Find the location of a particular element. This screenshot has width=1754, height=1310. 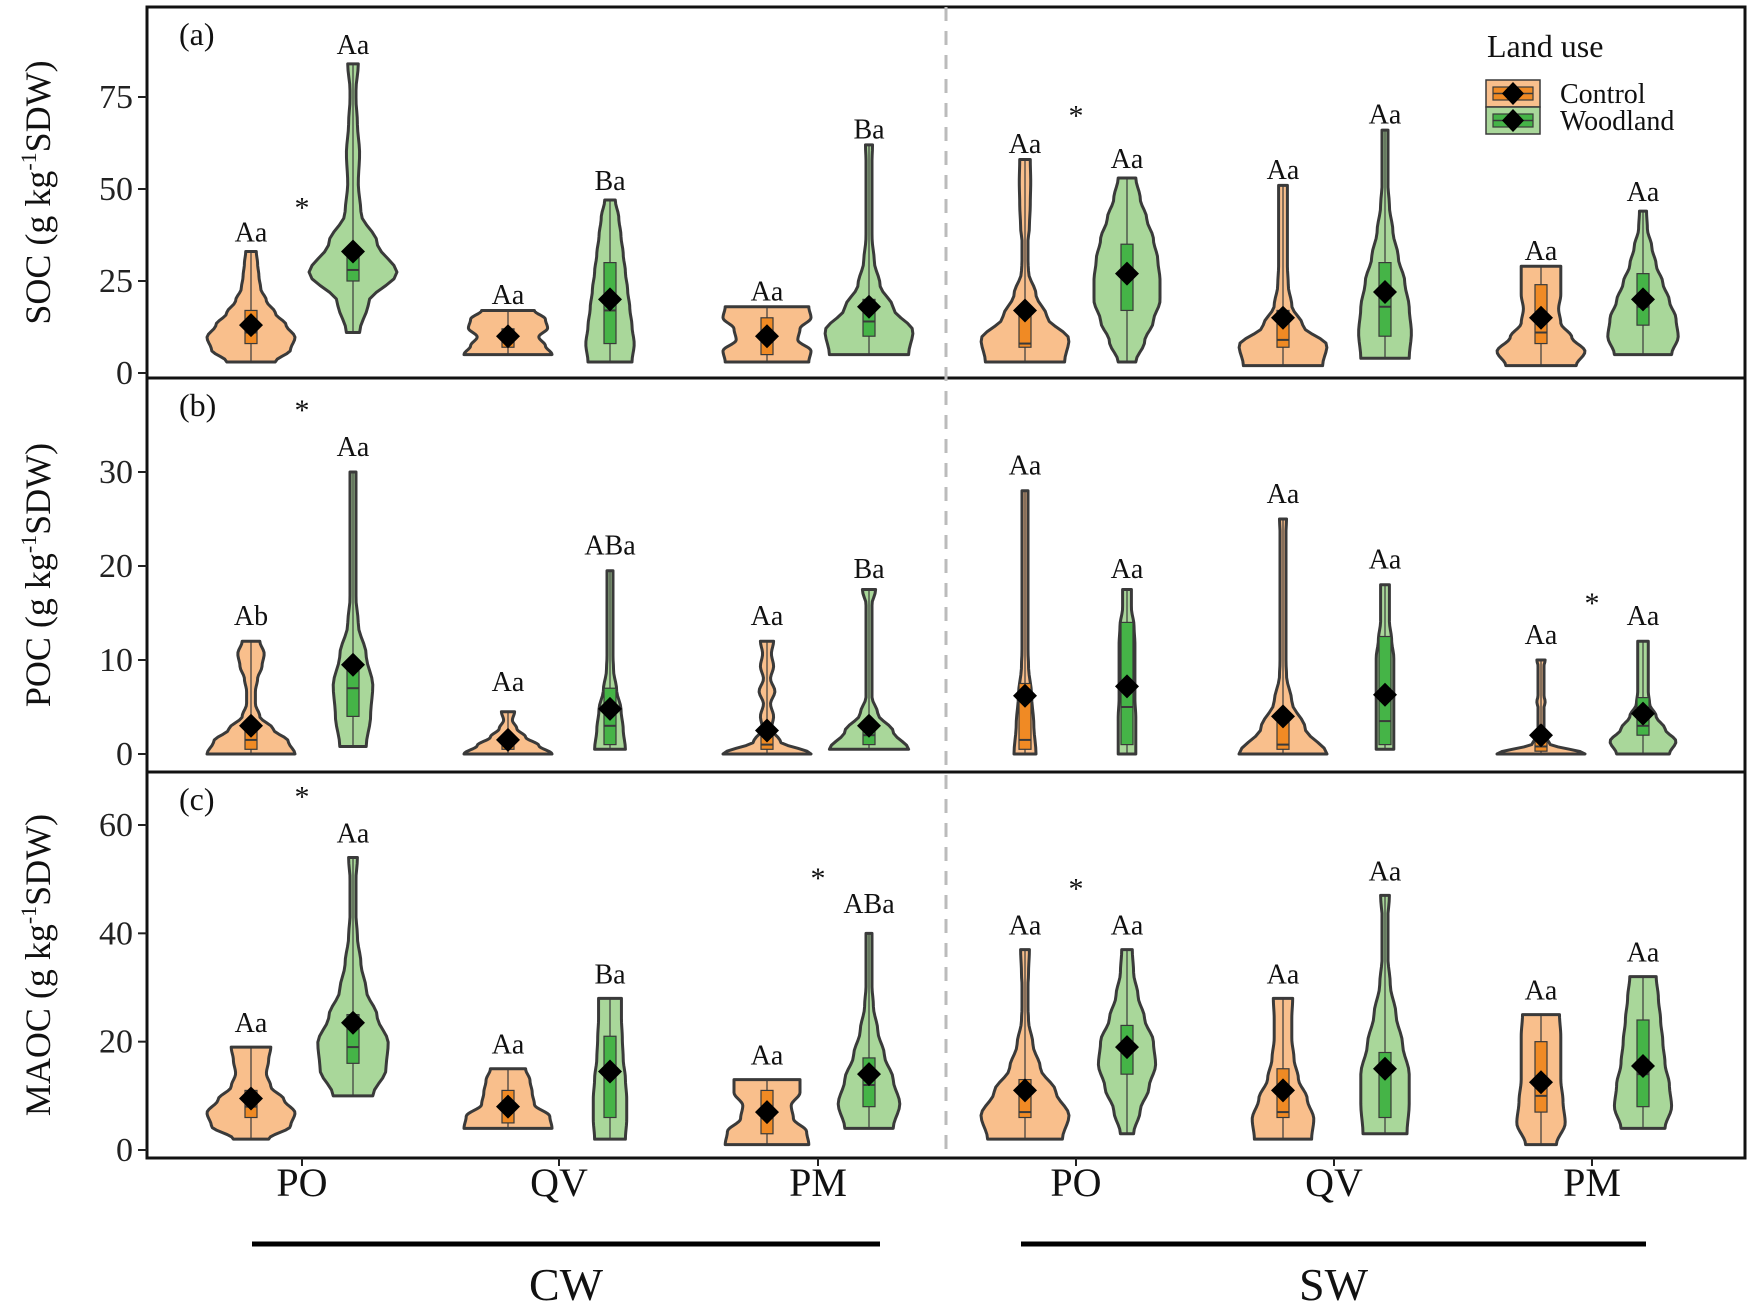

legend-key-control is located at coordinates (1513, 93).